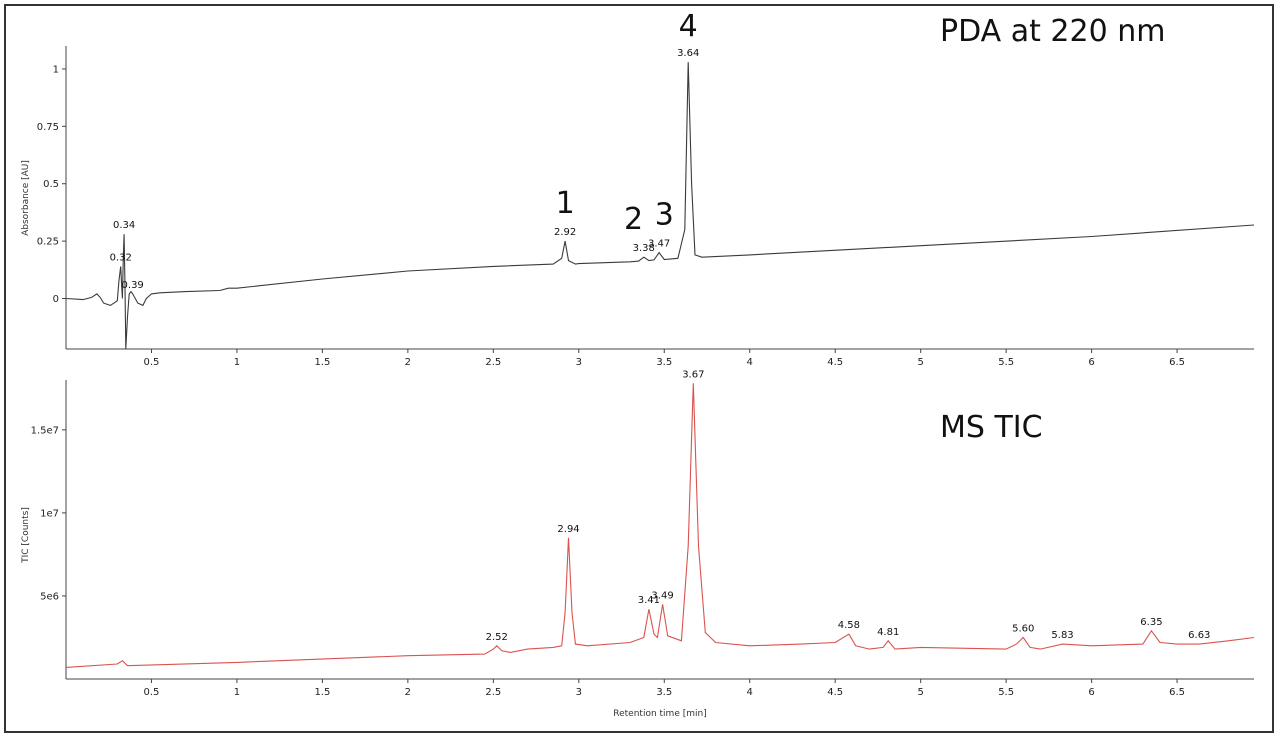 The image size is (1280, 739). I want to click on pda-peak-label: 0.32, so click(121, 257).